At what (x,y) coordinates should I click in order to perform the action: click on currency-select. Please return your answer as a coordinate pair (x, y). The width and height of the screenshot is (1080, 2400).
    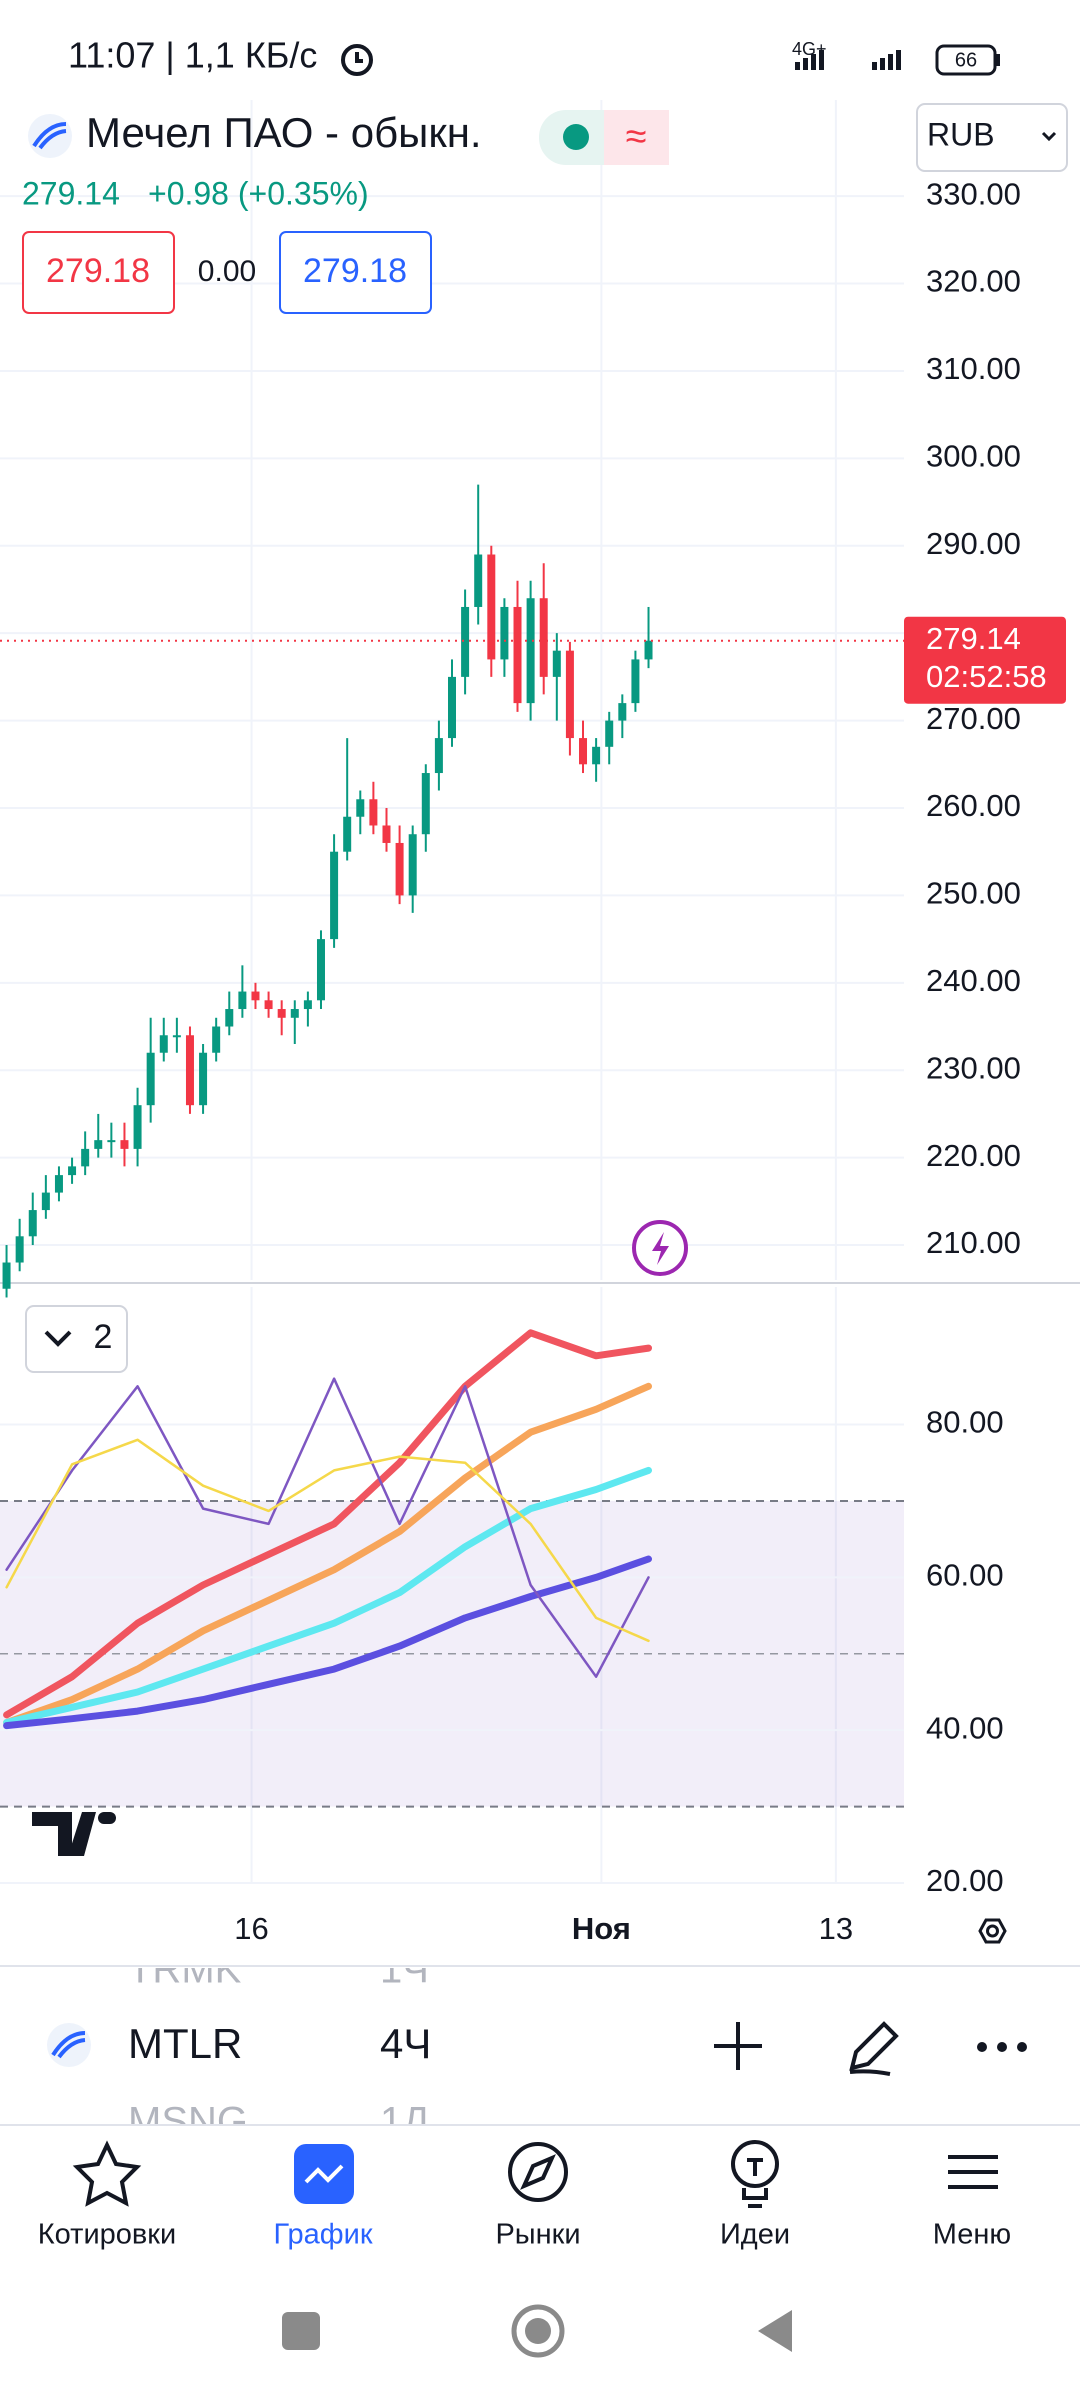
    Looking at the image, I should click on (992, 137).